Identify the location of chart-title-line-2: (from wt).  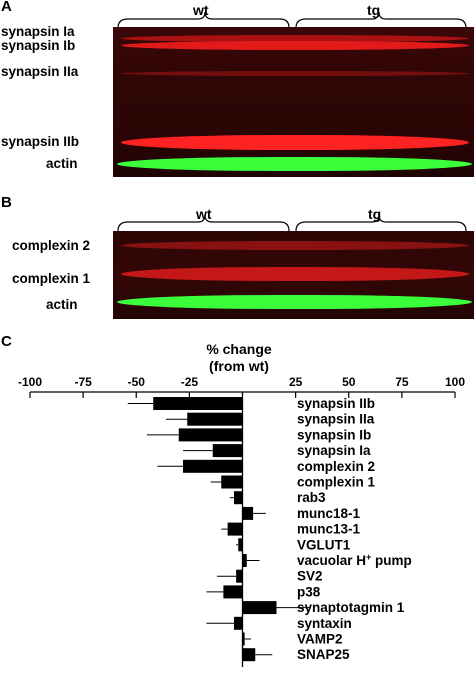
(239, 366).